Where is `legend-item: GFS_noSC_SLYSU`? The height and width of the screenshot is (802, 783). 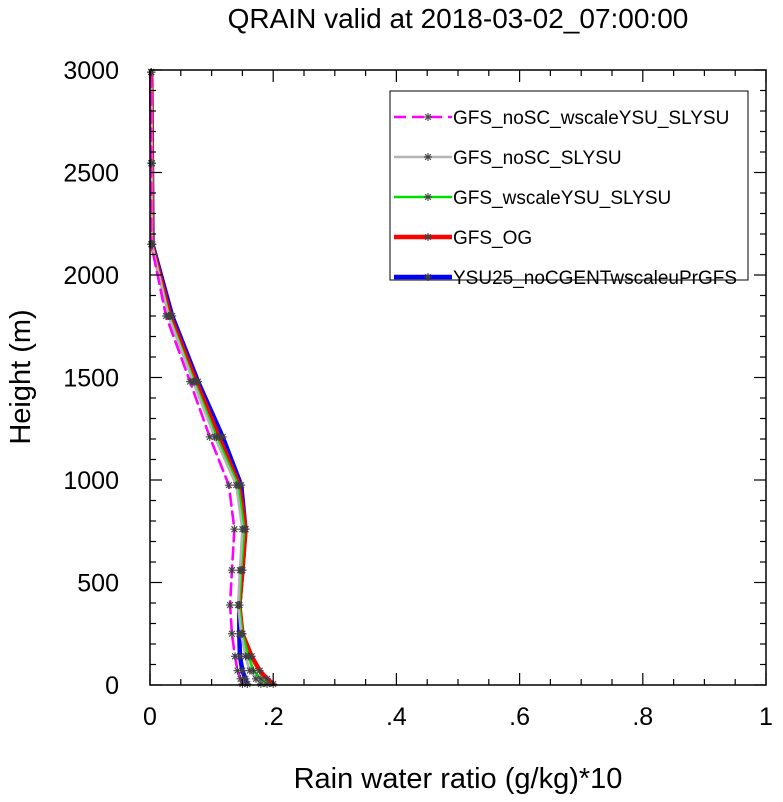
legend-item: GFS_noSC_SLYSU is located at coordinates (508, 158).